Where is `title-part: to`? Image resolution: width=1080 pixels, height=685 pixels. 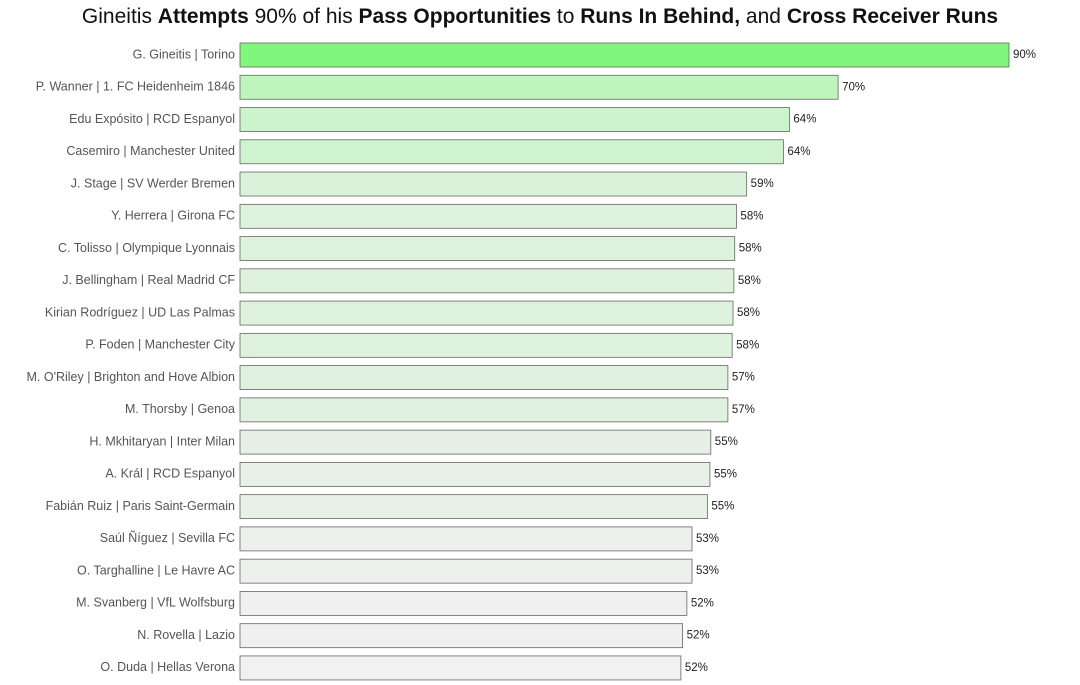
title-part: to is located at coordinates (565, 16).